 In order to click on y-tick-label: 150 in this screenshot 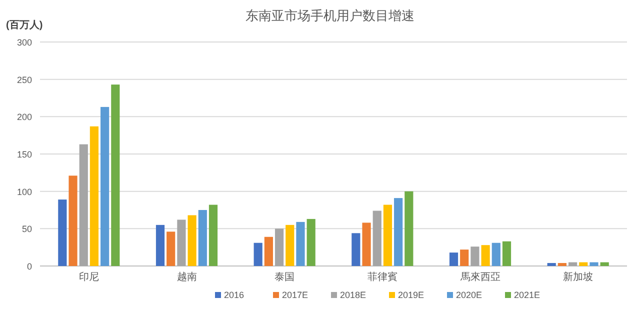, I will do `click(24, 155)`.